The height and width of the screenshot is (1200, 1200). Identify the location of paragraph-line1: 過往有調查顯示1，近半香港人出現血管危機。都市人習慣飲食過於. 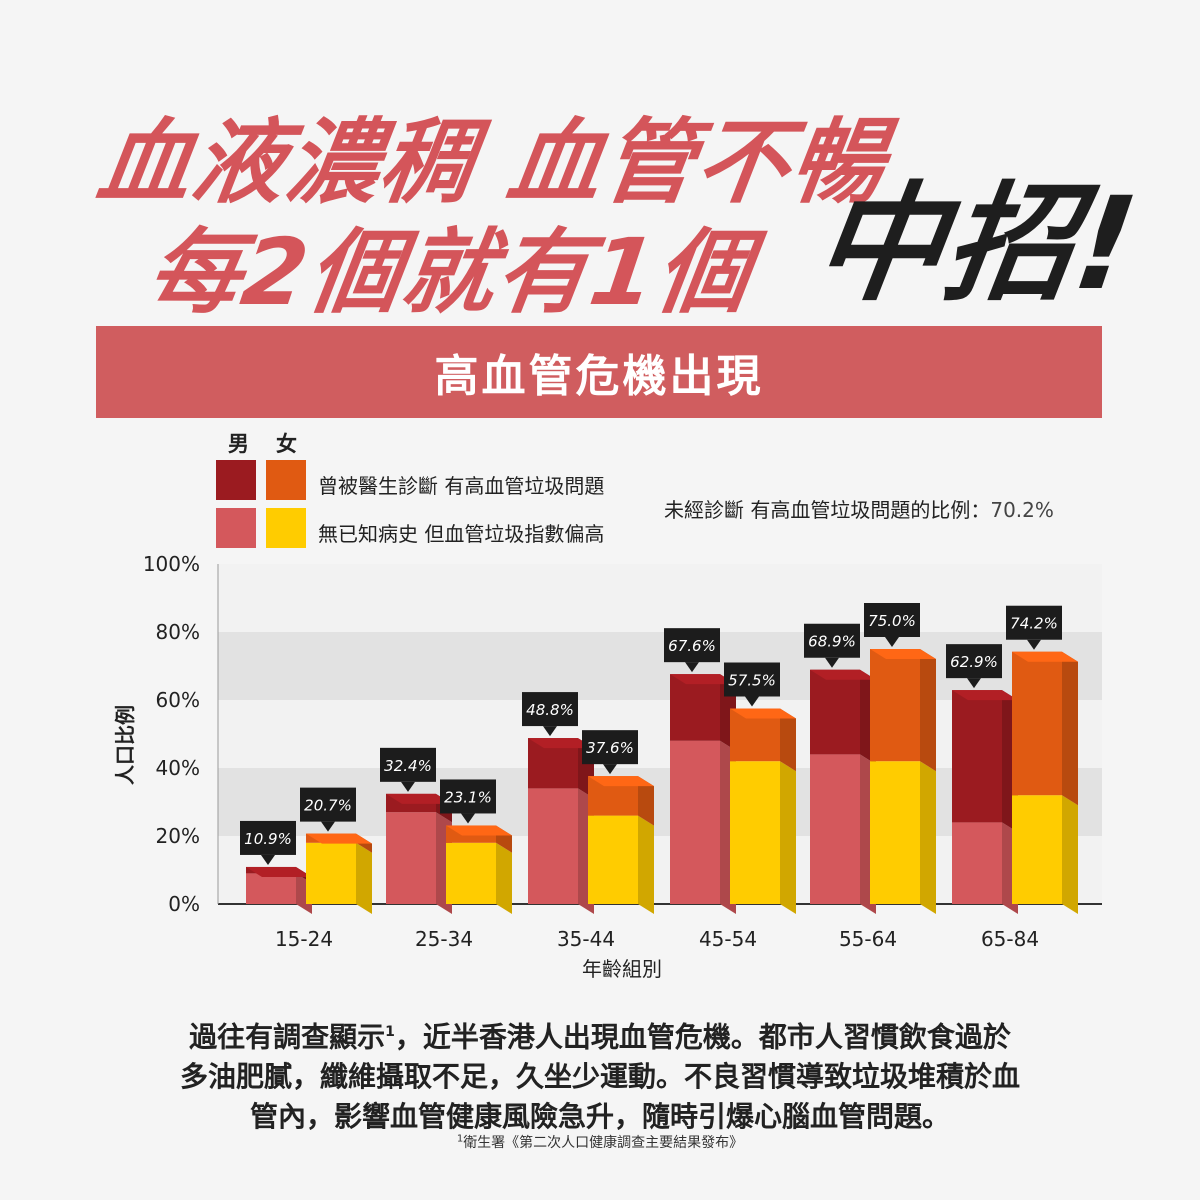
(600, 1034).